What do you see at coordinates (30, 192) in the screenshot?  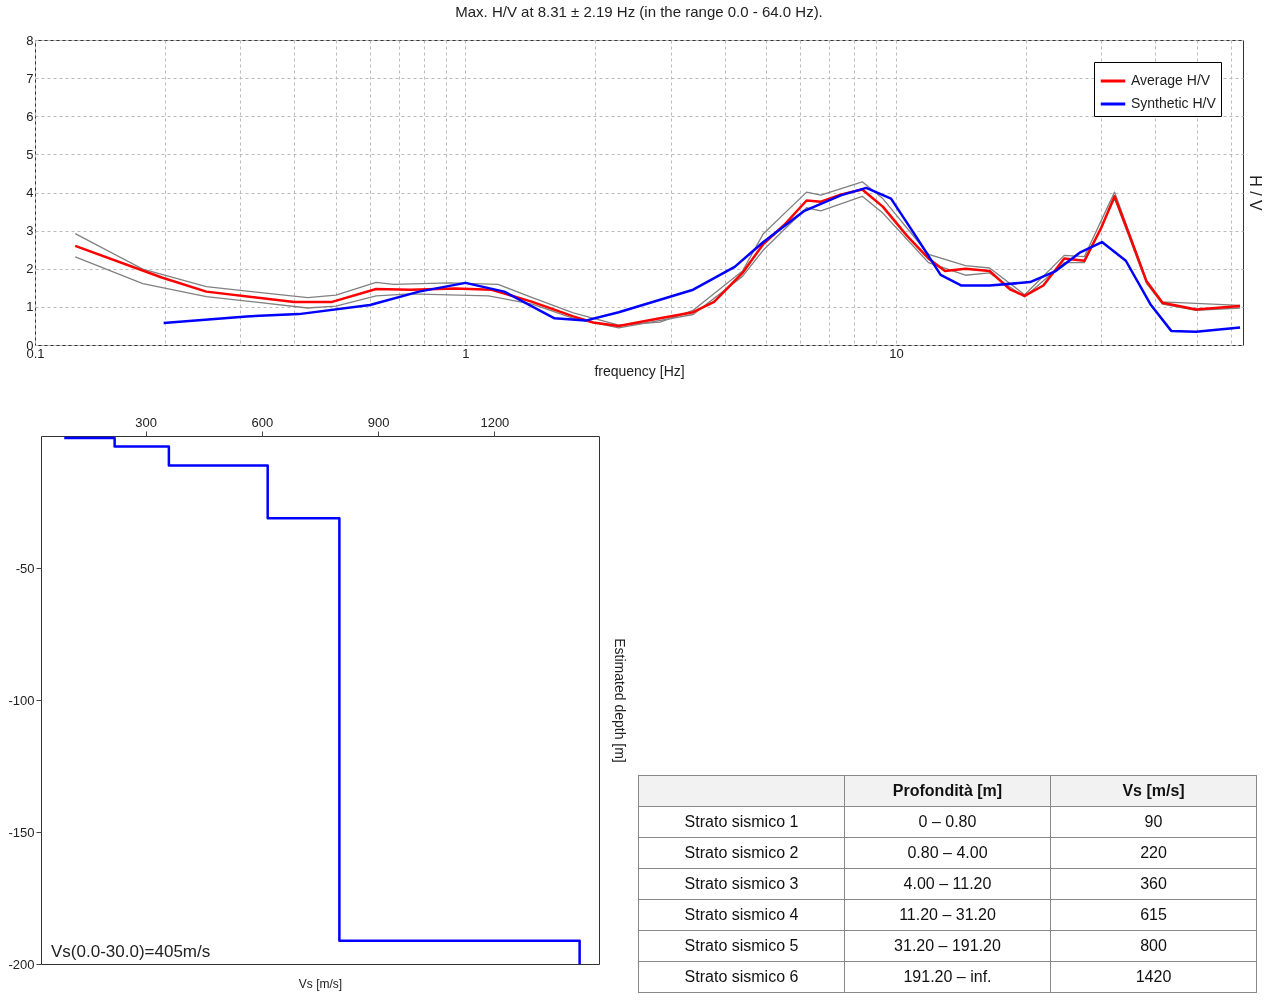 I see `y-tick-label: 4` at bounding box center [30, 192].